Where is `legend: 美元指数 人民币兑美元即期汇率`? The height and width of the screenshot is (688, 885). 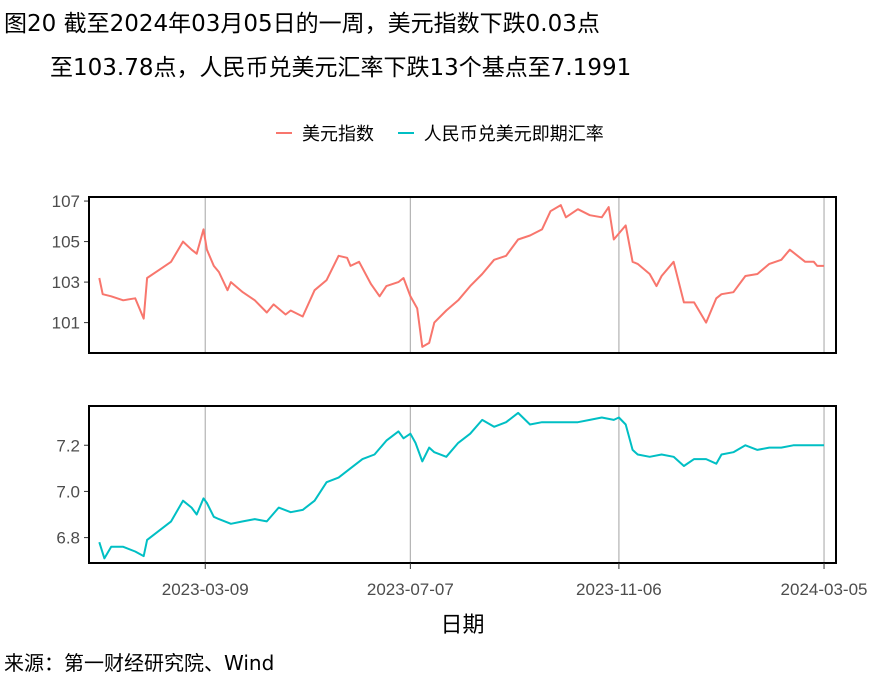 legend: 美元指数 人民币兑美元即期汇率 is located at coordinates (449, 132).